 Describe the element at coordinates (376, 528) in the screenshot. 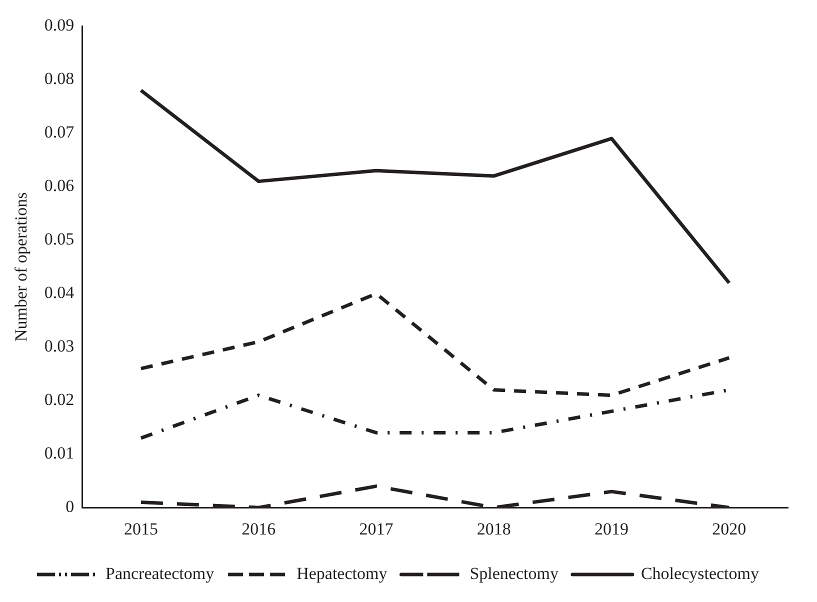

I see `x-tick-label: 2017` at that location.